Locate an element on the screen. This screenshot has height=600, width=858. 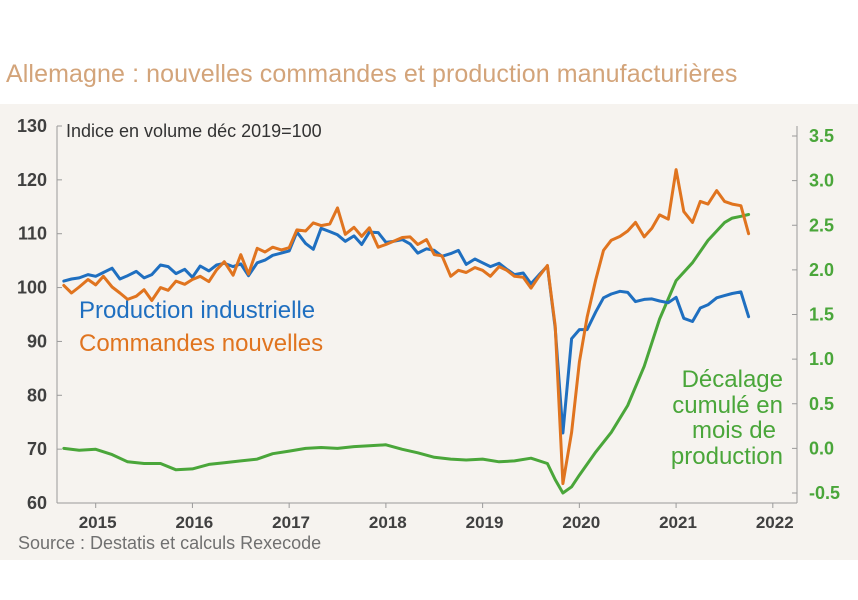
x-tick-label: 2022 is located at coordinates (775, 522).